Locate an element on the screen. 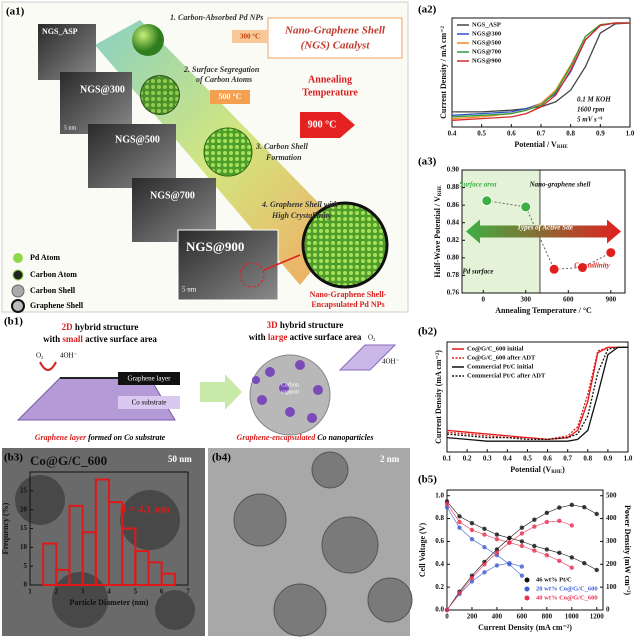 This screenshot has width=643, height=638. x-tick-label: 5 is located at coordinates (136, 592).